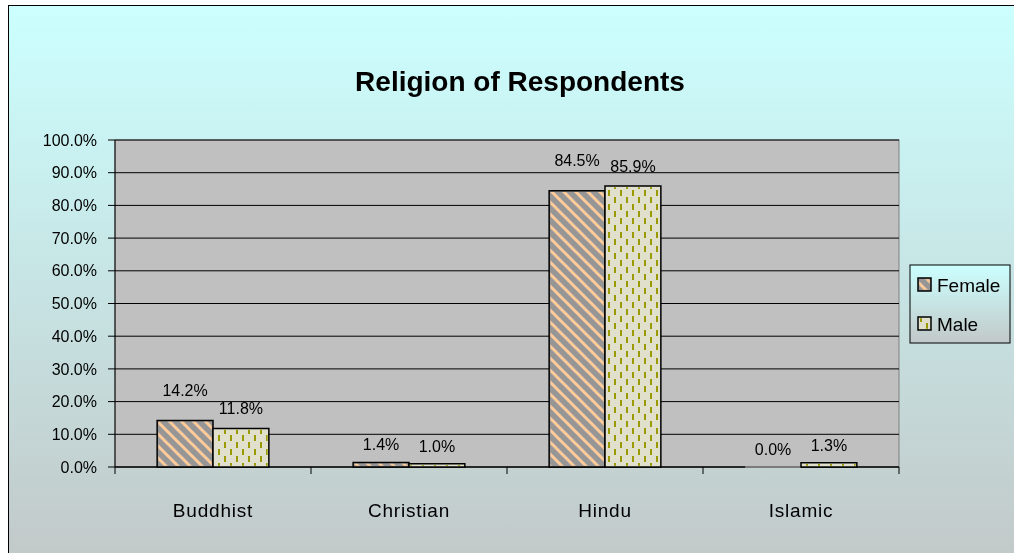 The height and width of the screenshot is (553, 1014). Describe the element at coordinates (78, 467) in the screenshot. I see `y-tick-label: 0.0%` at that location.